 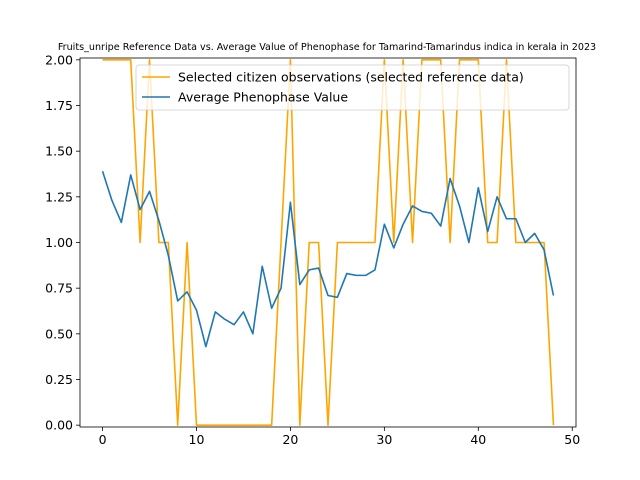 I want to click on x-tick-label: 10, so click(x=197, y=439).